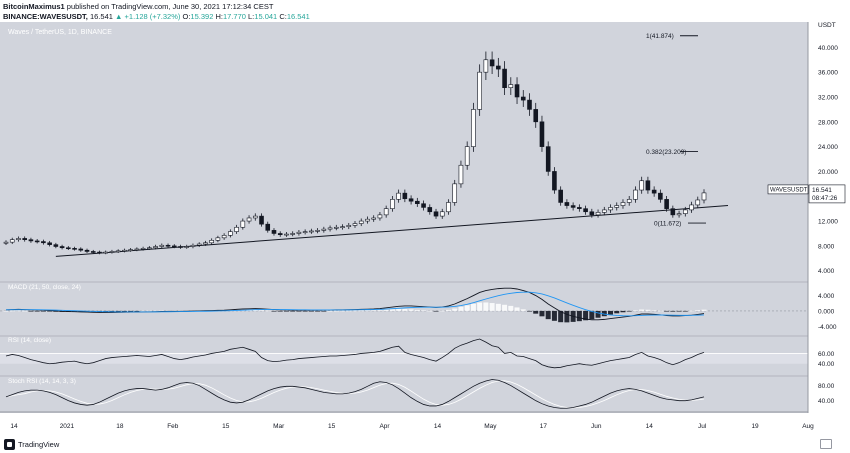 The image size is (850, 453). I want to click on time-tick-label: May, so click(490, 426).